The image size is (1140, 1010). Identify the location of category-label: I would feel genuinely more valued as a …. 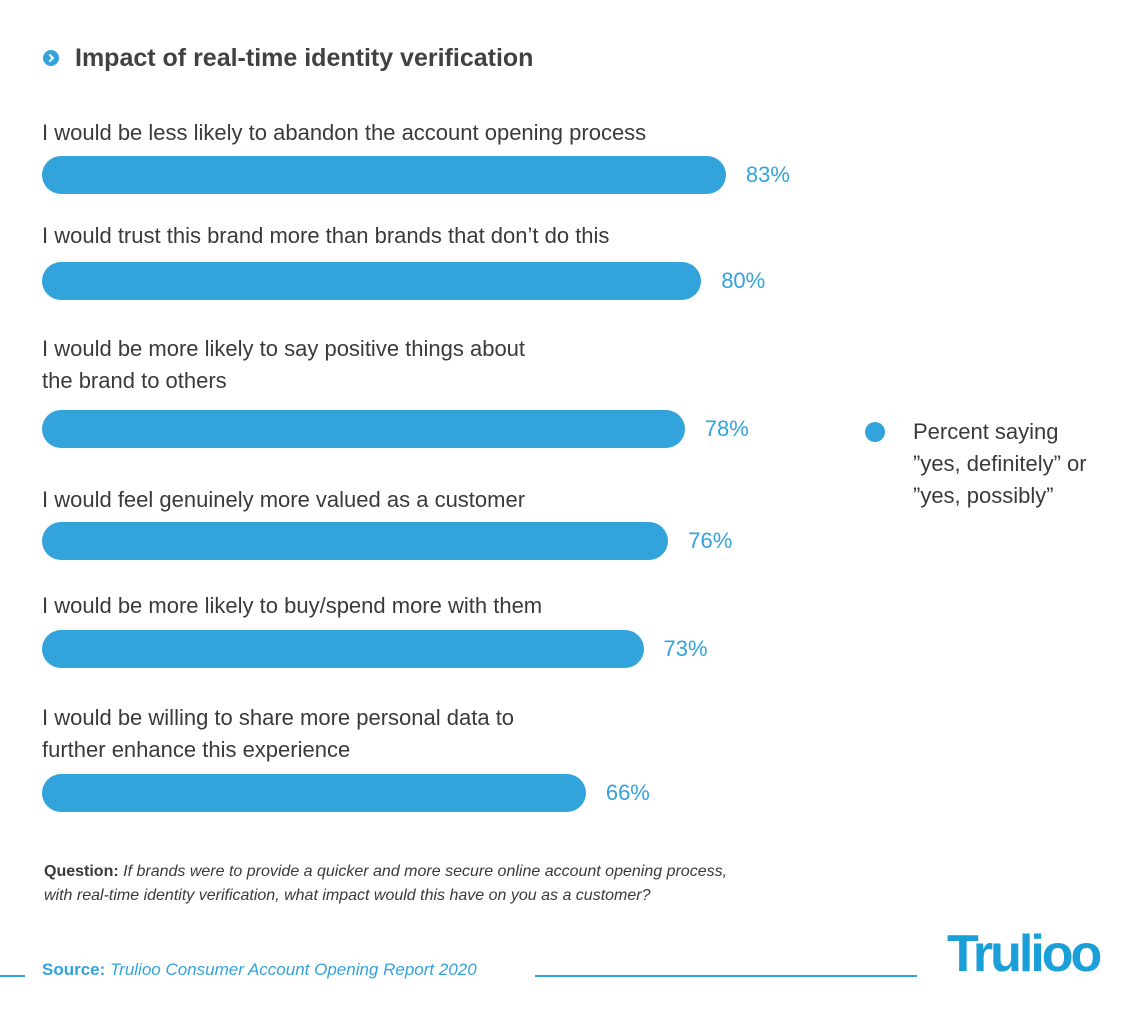
(284, 499).